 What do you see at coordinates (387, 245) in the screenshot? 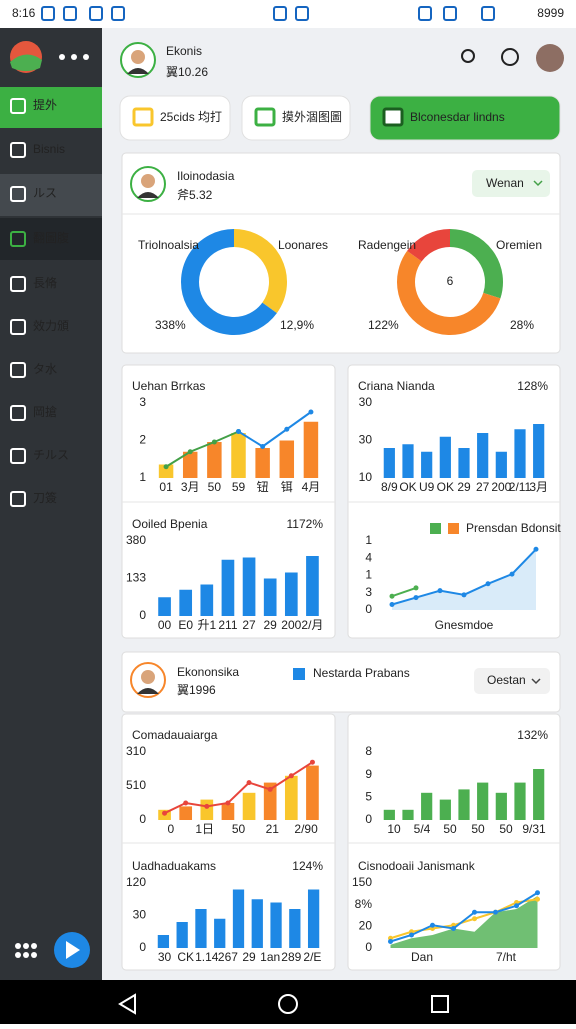
I see `donut-label: Radengein` at bounding box center [387, 245].